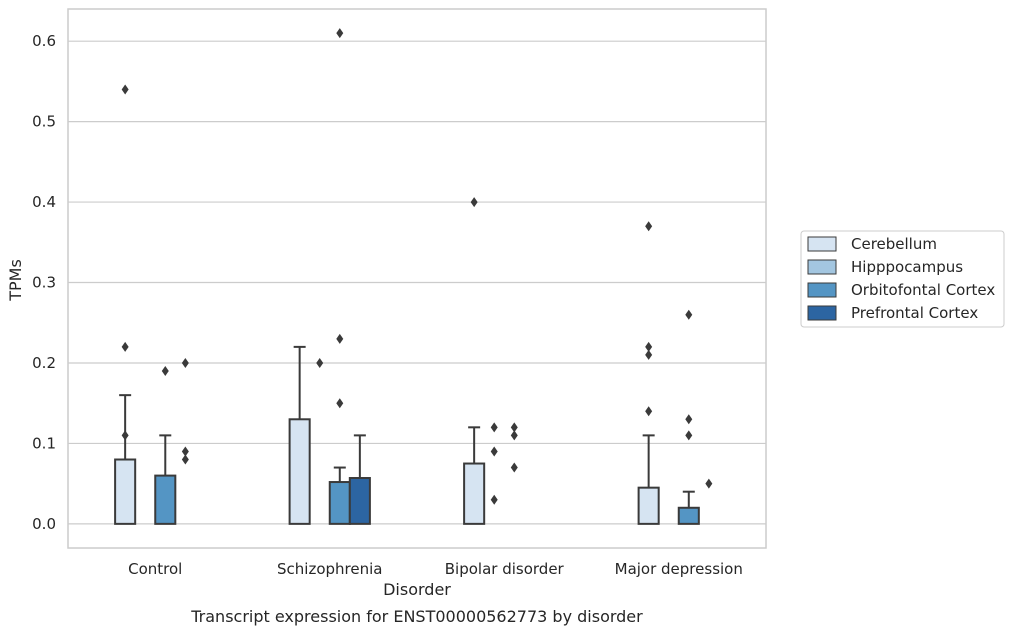  I want to click on x-tick-label: Control, so click(155, 569).